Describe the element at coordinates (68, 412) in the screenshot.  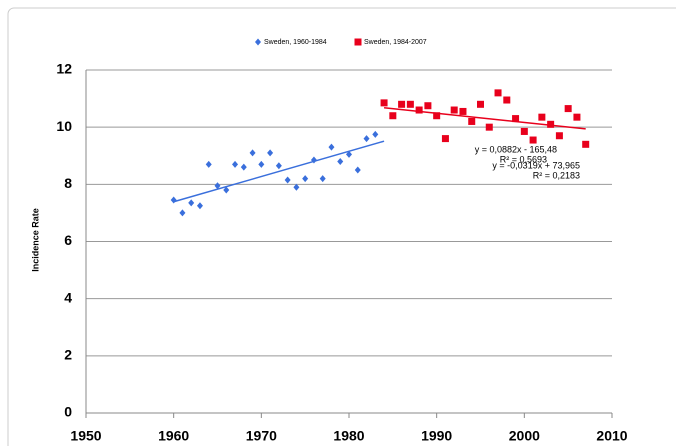
I see `y-tick-label: 0` at that location.